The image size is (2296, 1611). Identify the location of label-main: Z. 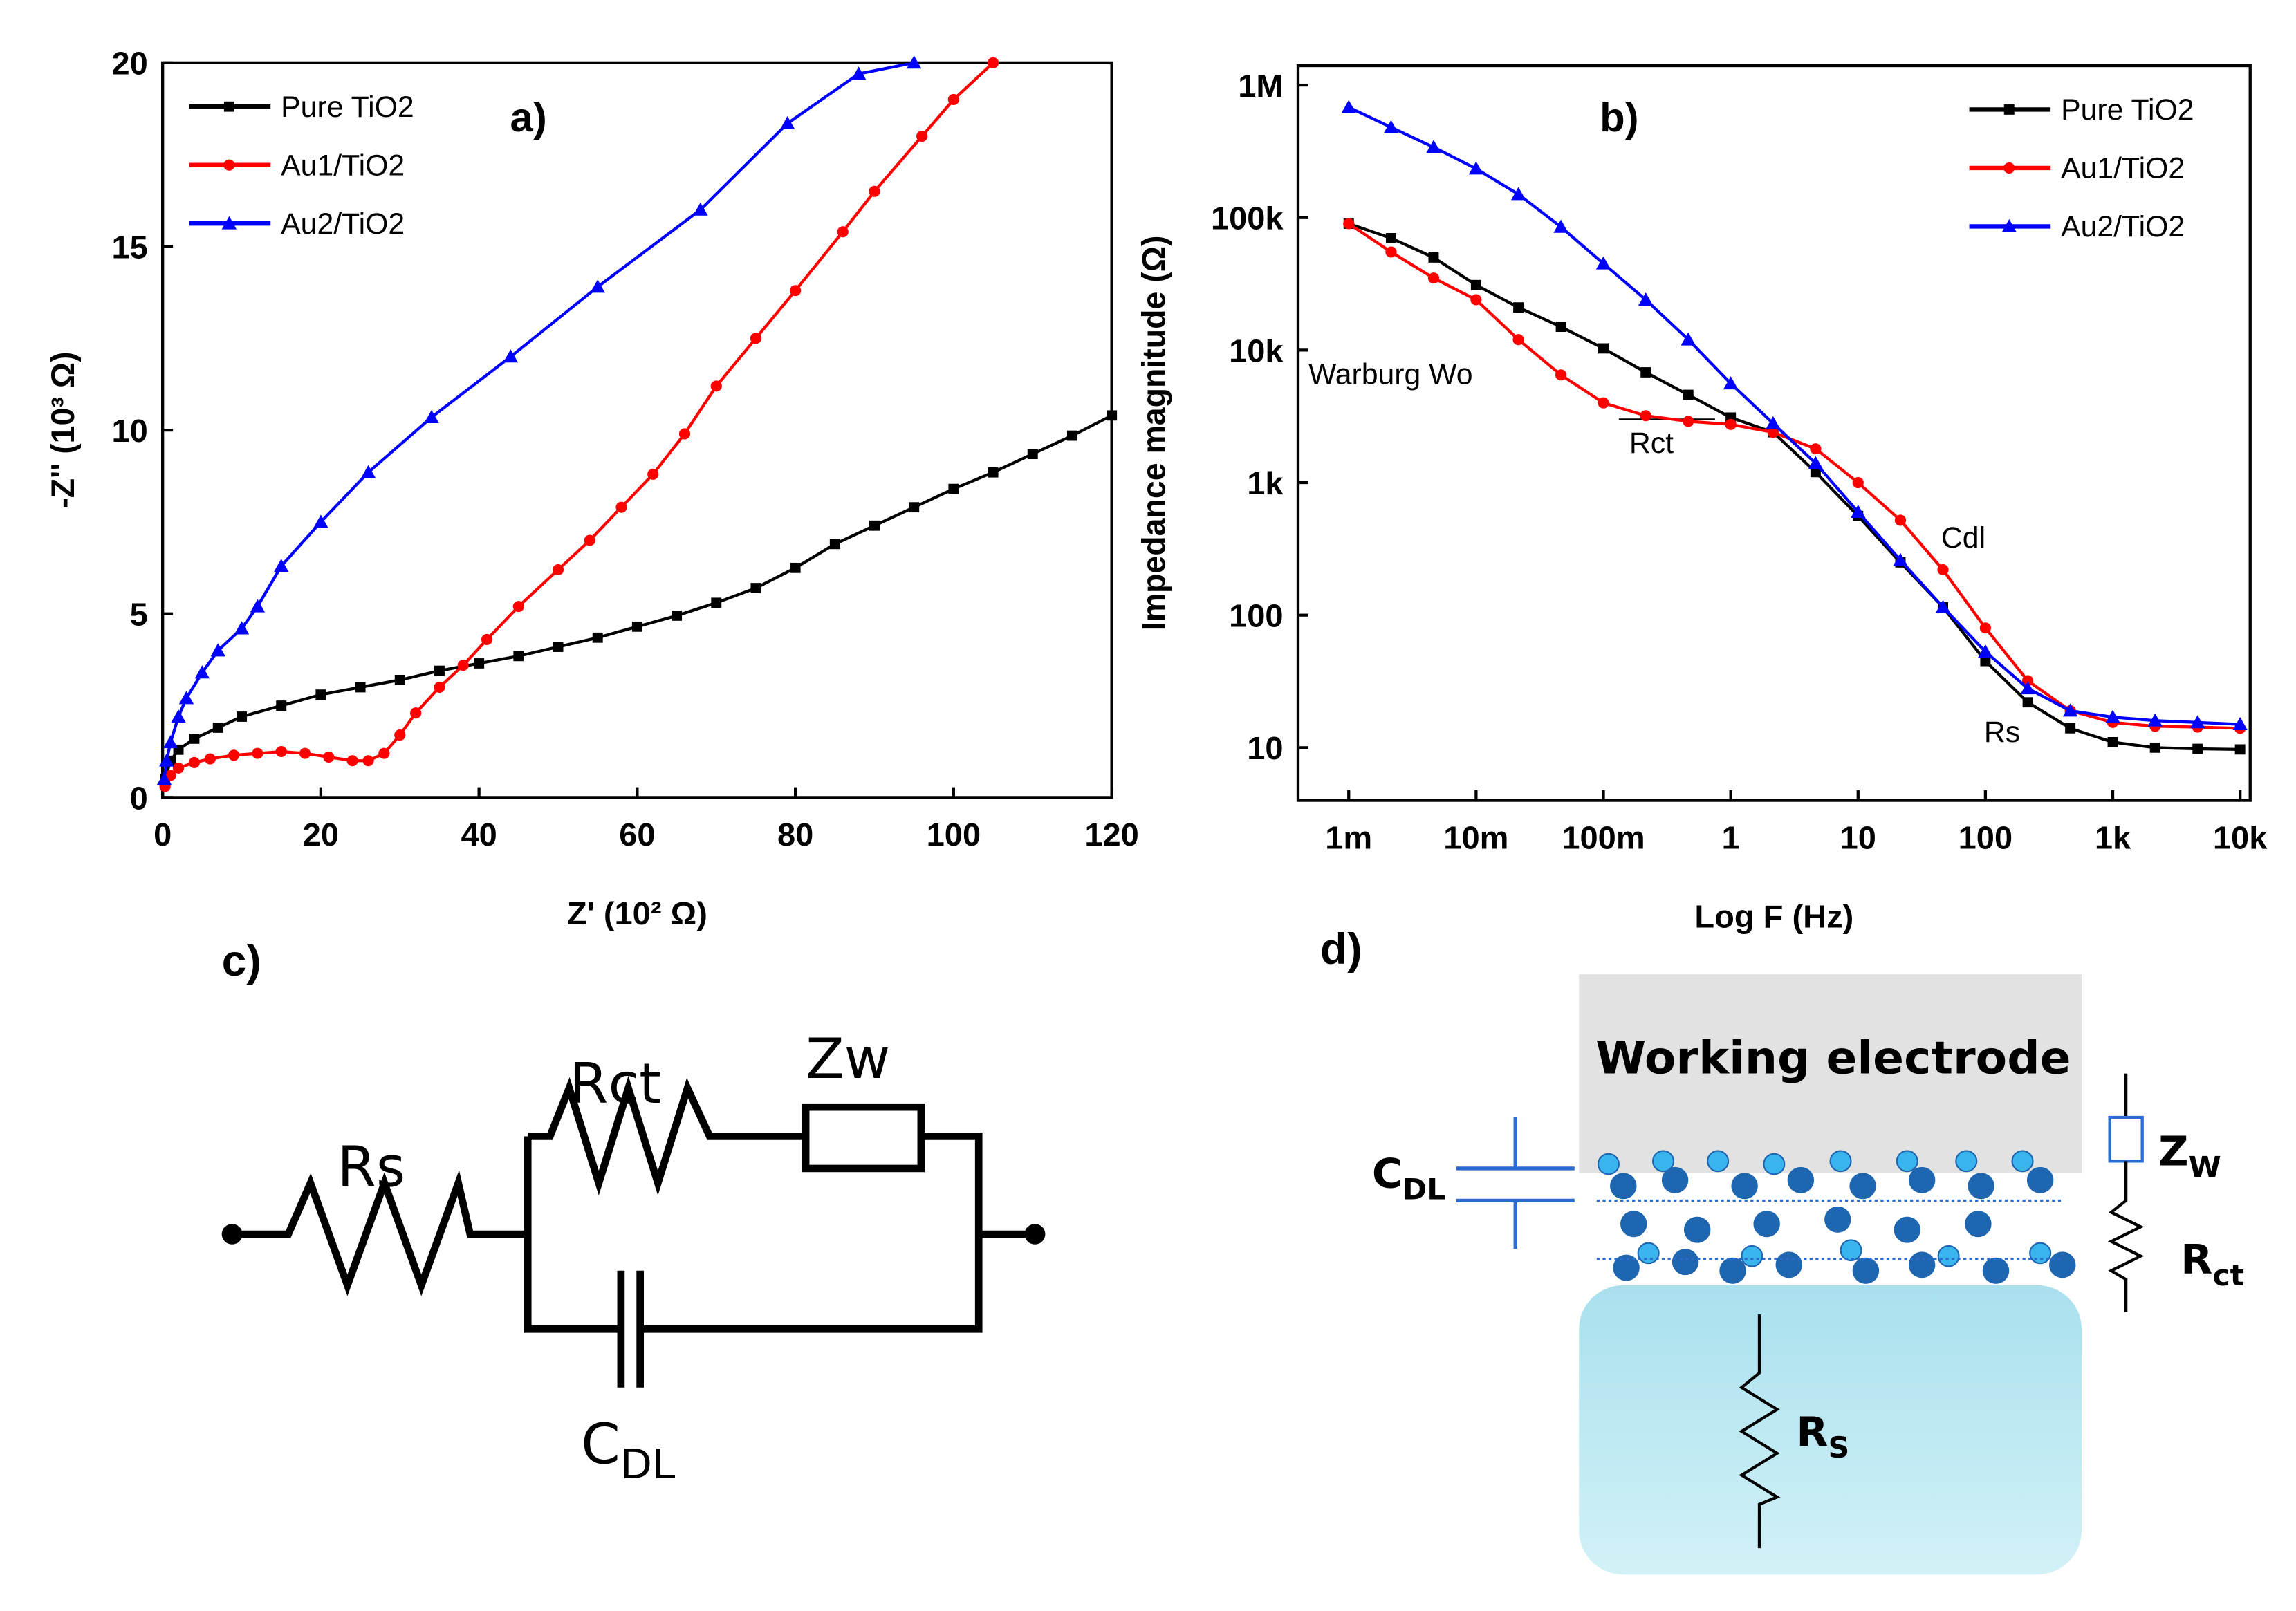
(2173, 1152).